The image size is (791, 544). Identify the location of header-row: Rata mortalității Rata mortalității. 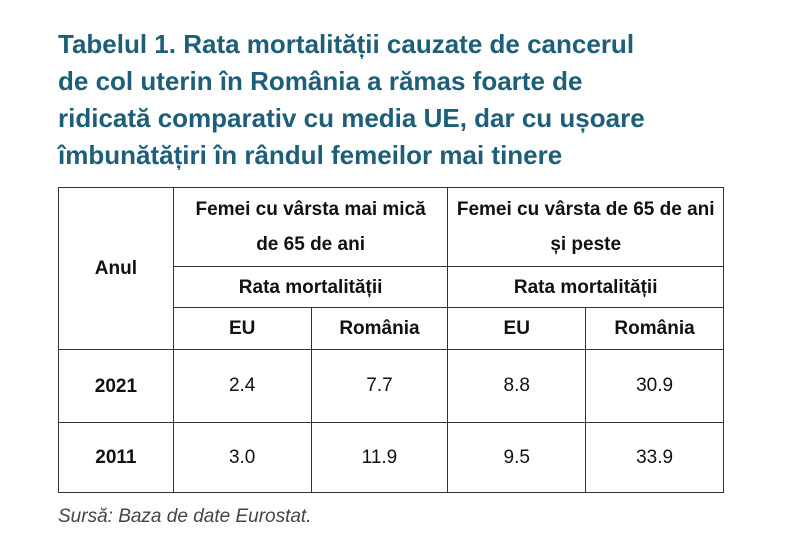
(391, 287).